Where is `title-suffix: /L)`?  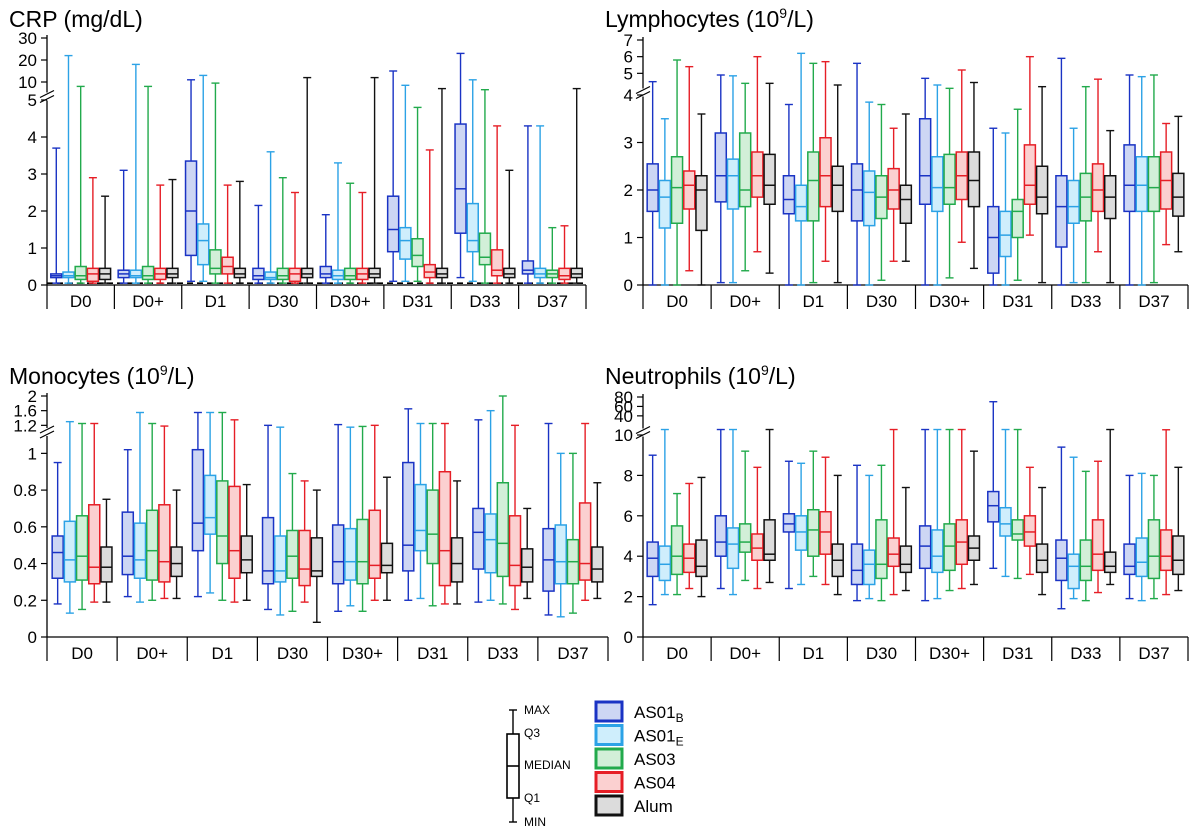 title-suffix: /L) is located at coordinates (181, 376).